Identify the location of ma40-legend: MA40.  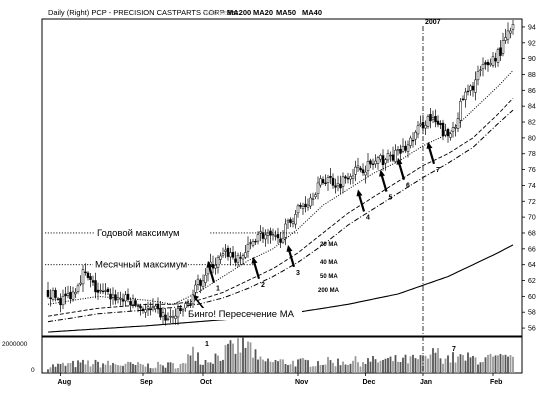
(312, 12).